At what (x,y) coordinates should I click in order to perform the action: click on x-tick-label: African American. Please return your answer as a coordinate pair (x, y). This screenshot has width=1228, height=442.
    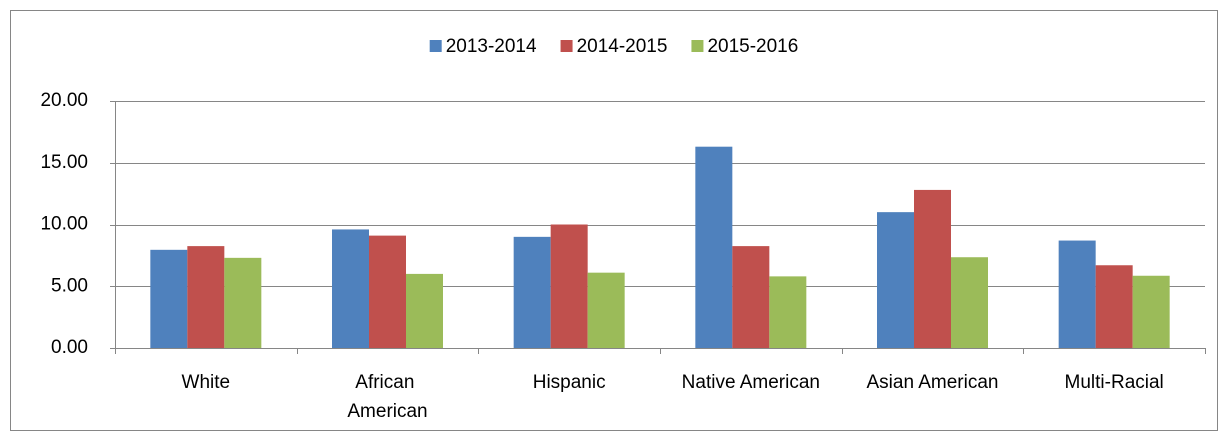
    Looking at the image, I should click on (387, 397).